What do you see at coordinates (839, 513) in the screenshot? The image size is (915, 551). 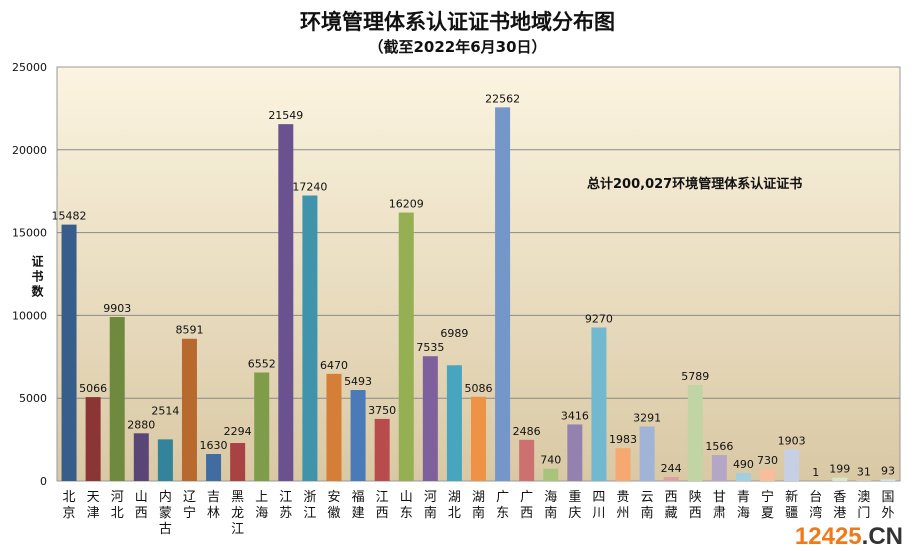 I see `x-tick-label: 港` at bounding box center [839, 513].